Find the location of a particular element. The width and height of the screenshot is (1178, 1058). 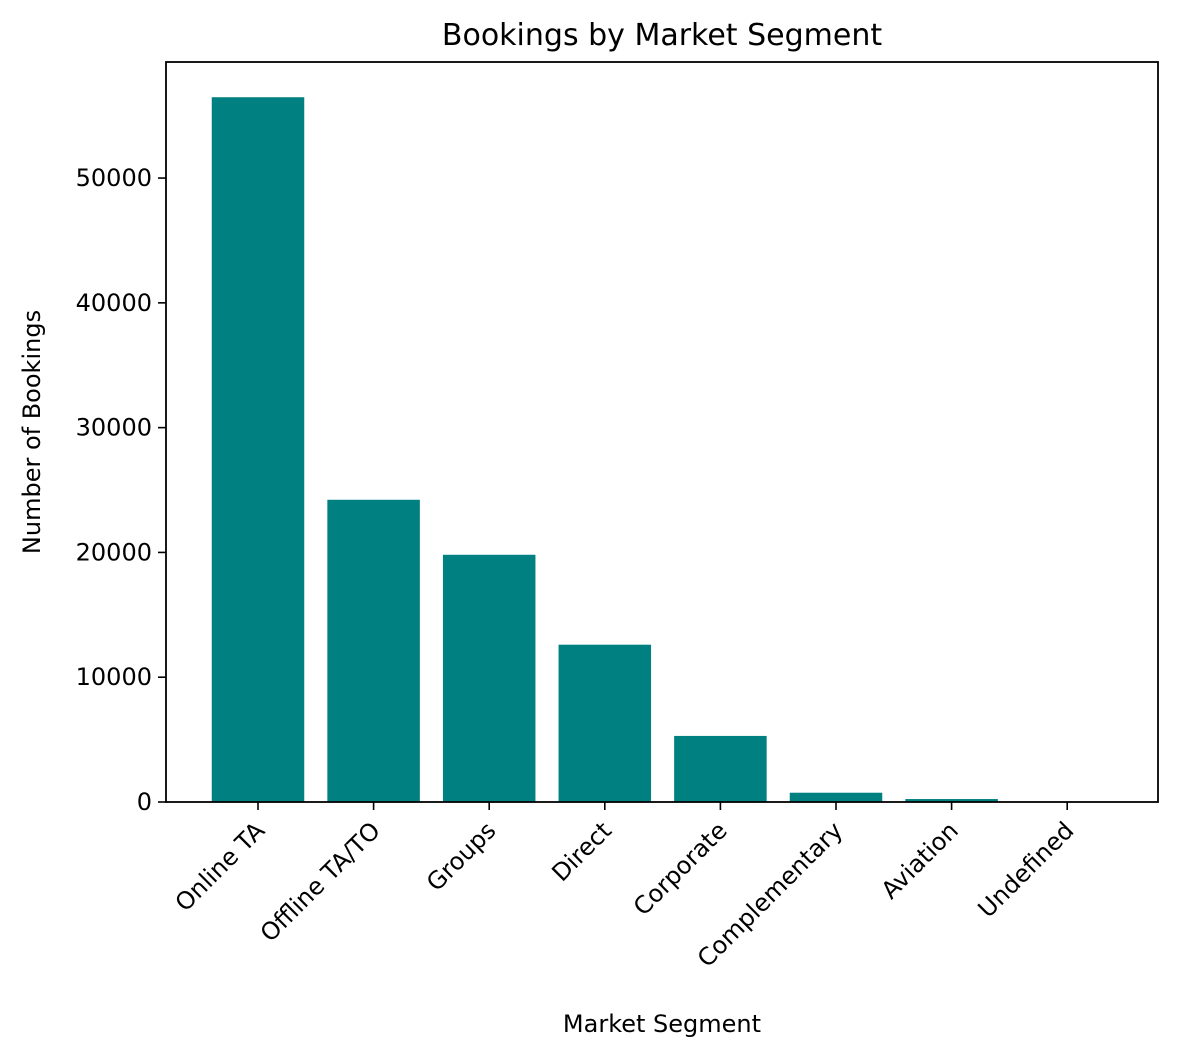

y-tick-label: 10000 is located at coordinates (114, 677).